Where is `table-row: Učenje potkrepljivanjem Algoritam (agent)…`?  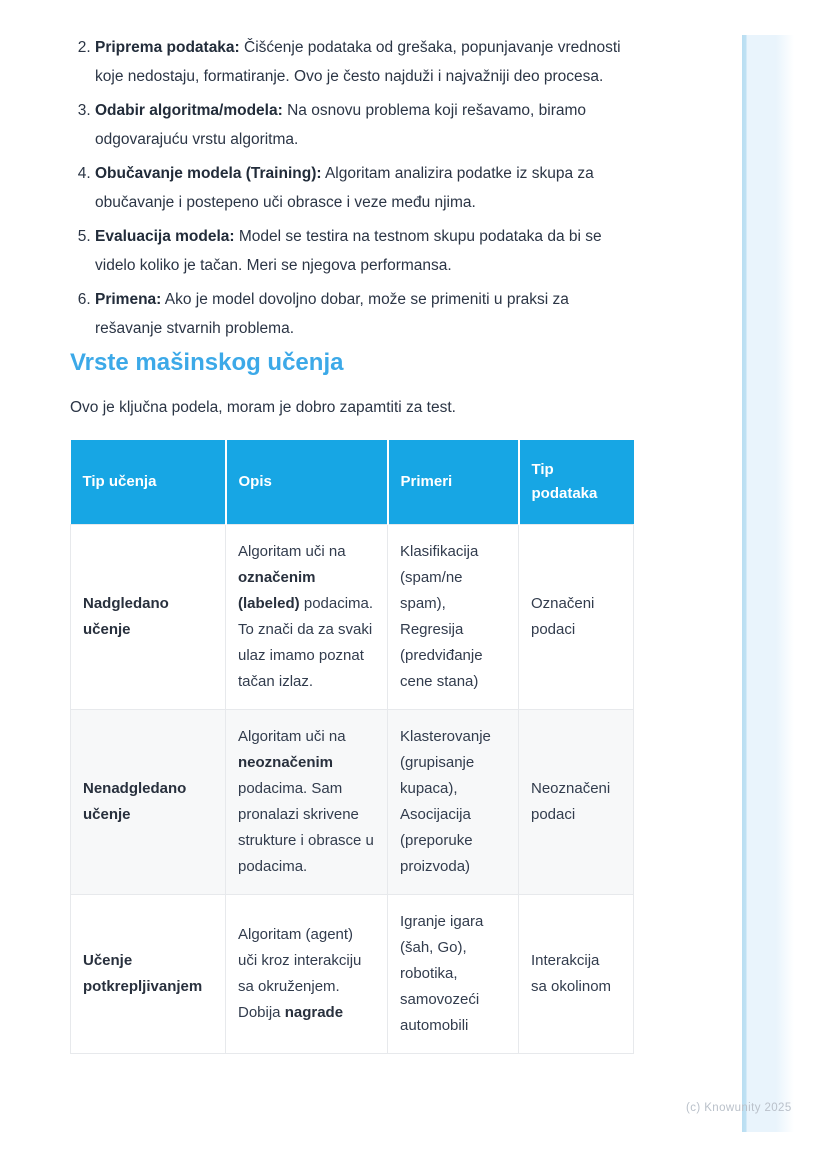 table-row: Učenje potkrepljivanjem Algoritam (agent)… is located at coordinates (352, 973).